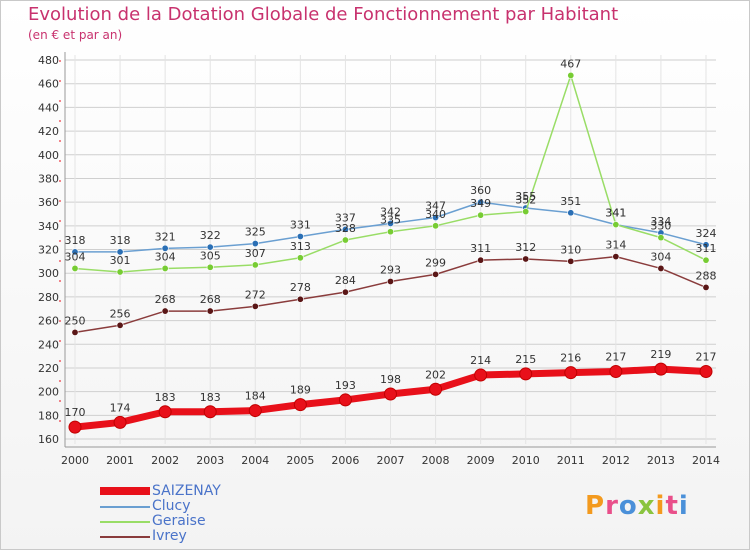 Image resolution: width=750 pixels, height=550 pixels. I want to click on y-tick-label: 240, so click(48, 344).